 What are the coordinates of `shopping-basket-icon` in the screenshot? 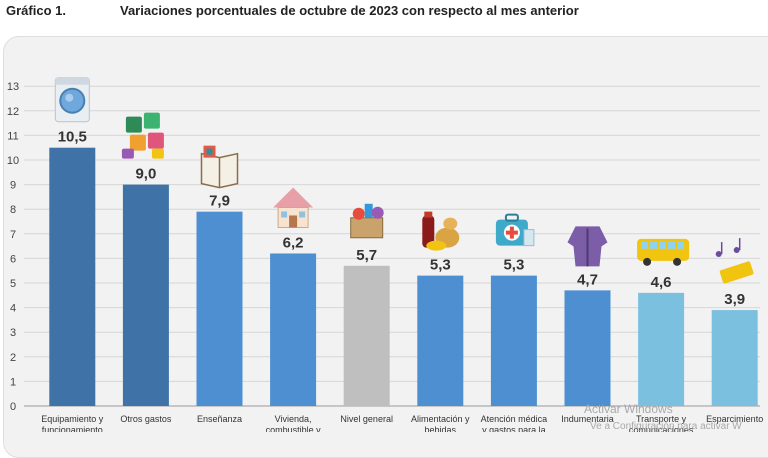 It's located at (367, 221).